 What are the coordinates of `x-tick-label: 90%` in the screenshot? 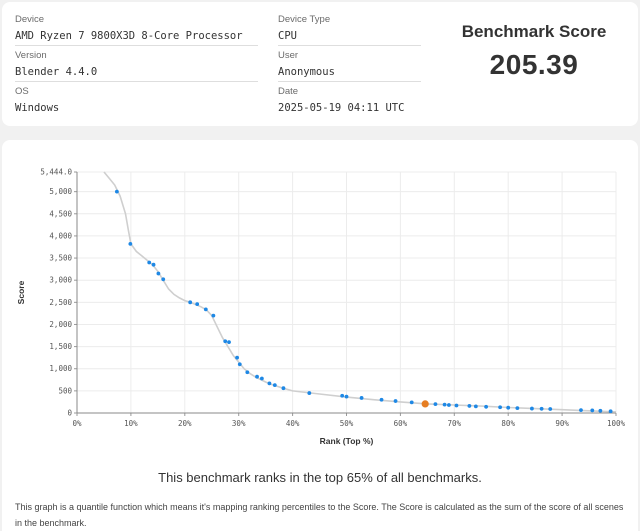 It's located at (562, 423).